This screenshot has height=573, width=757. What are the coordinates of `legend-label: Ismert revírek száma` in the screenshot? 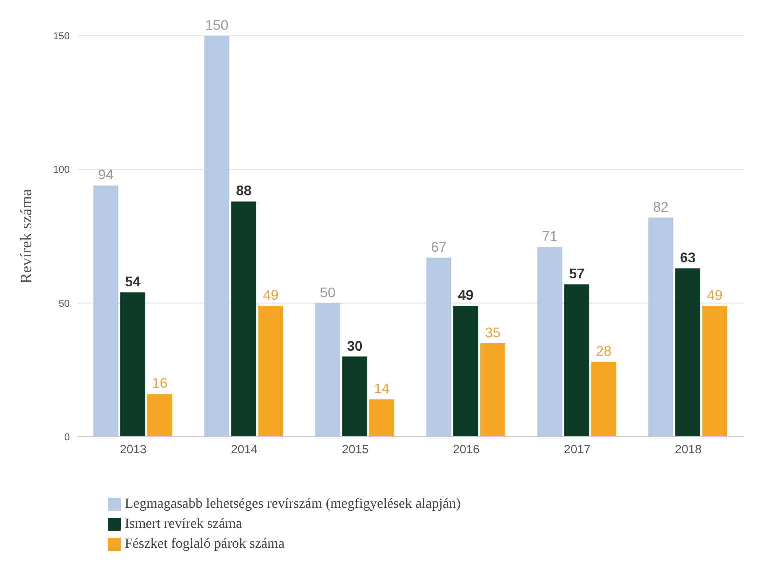 It's located at (183, 524).